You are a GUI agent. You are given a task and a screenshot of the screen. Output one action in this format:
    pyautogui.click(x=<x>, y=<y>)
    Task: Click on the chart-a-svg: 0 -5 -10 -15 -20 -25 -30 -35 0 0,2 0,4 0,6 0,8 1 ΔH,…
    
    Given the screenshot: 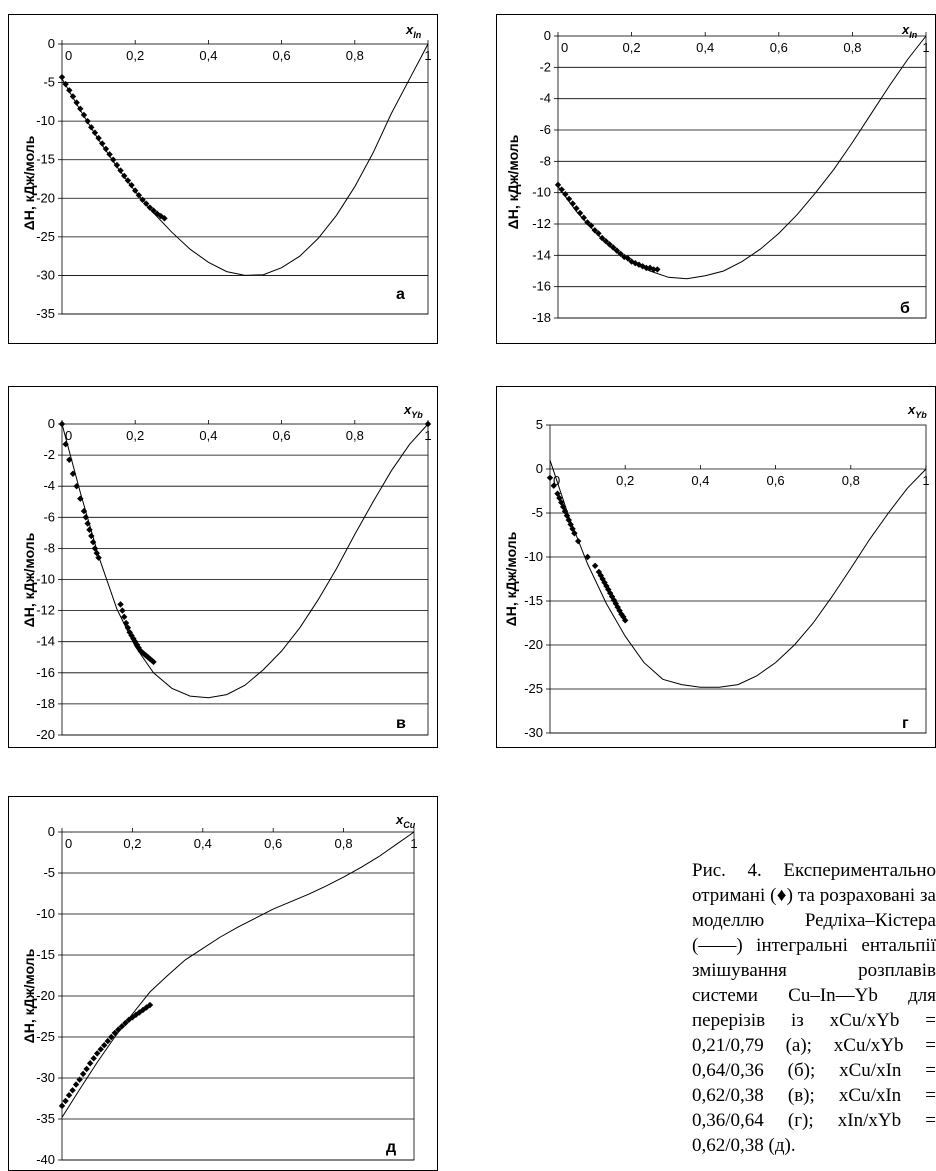 What is the action you would take?
    pyautogui.click(x=223, y=179)
    